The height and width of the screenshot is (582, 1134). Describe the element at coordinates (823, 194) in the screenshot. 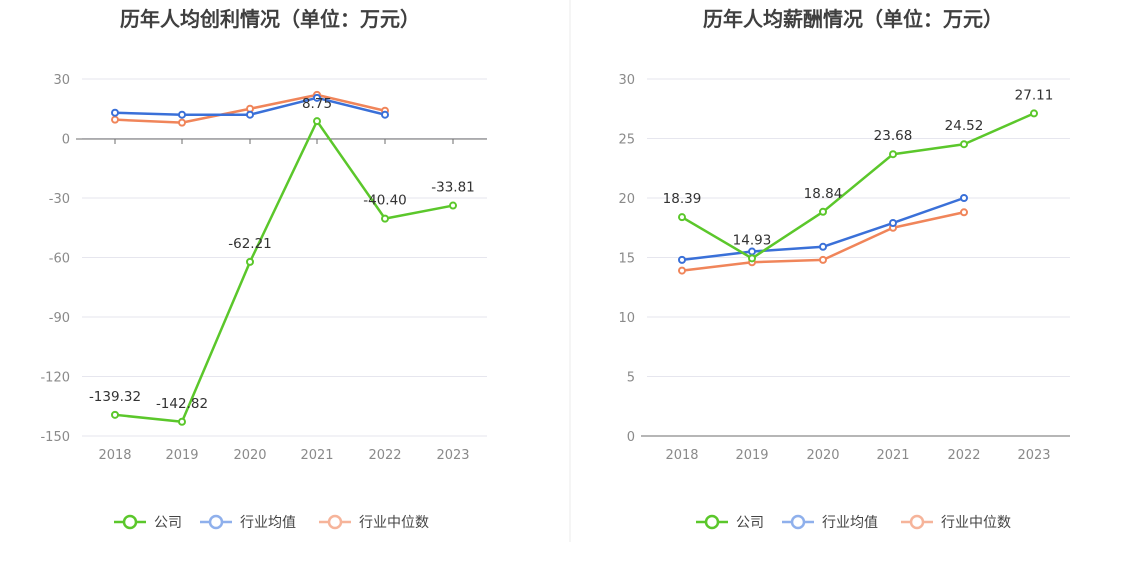

I see `data-label: 18.84` at that location.